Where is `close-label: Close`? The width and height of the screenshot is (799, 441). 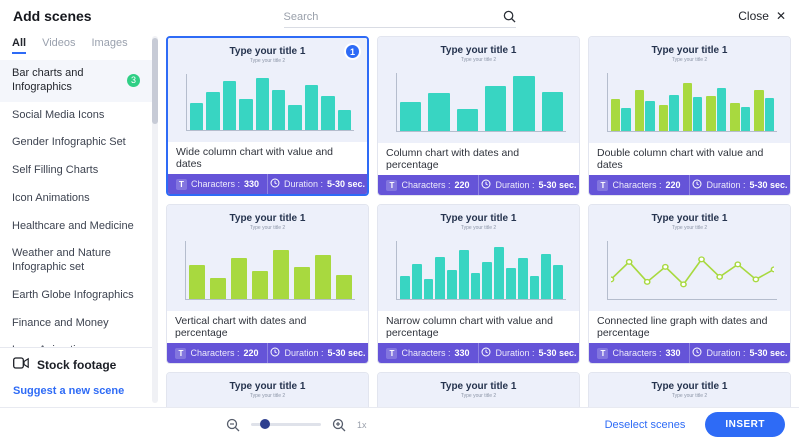
close-label: Close is located at coordinates (753, 16).